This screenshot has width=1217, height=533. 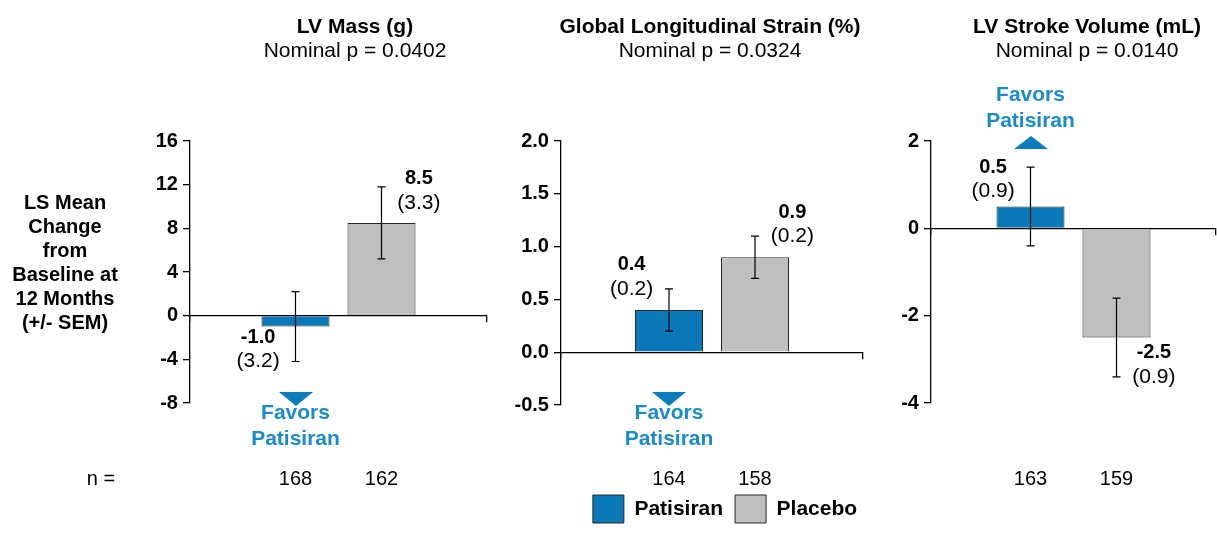 What do you see at coordinates (169, 401) in the screenshot?
I see `y-tick-label: -8` at bounding box center [169, 401].